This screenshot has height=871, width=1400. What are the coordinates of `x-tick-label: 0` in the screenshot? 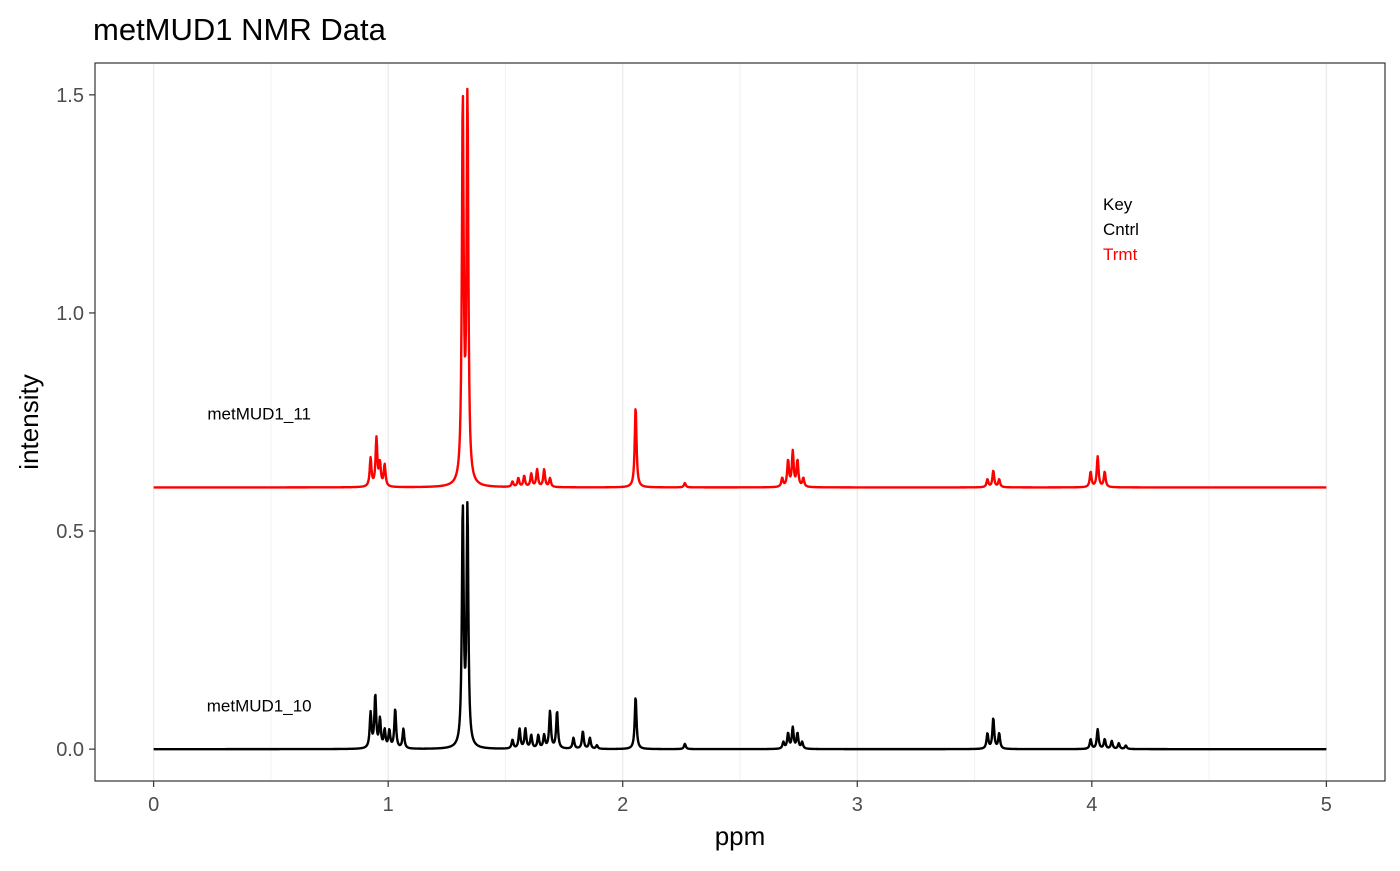 It's located at (153, 805).